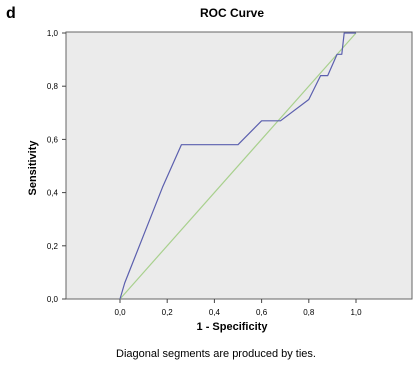  Describe the element at coordinates (53, 193) in the screenshot. I see `y-tick-label: 0,4` at that location.